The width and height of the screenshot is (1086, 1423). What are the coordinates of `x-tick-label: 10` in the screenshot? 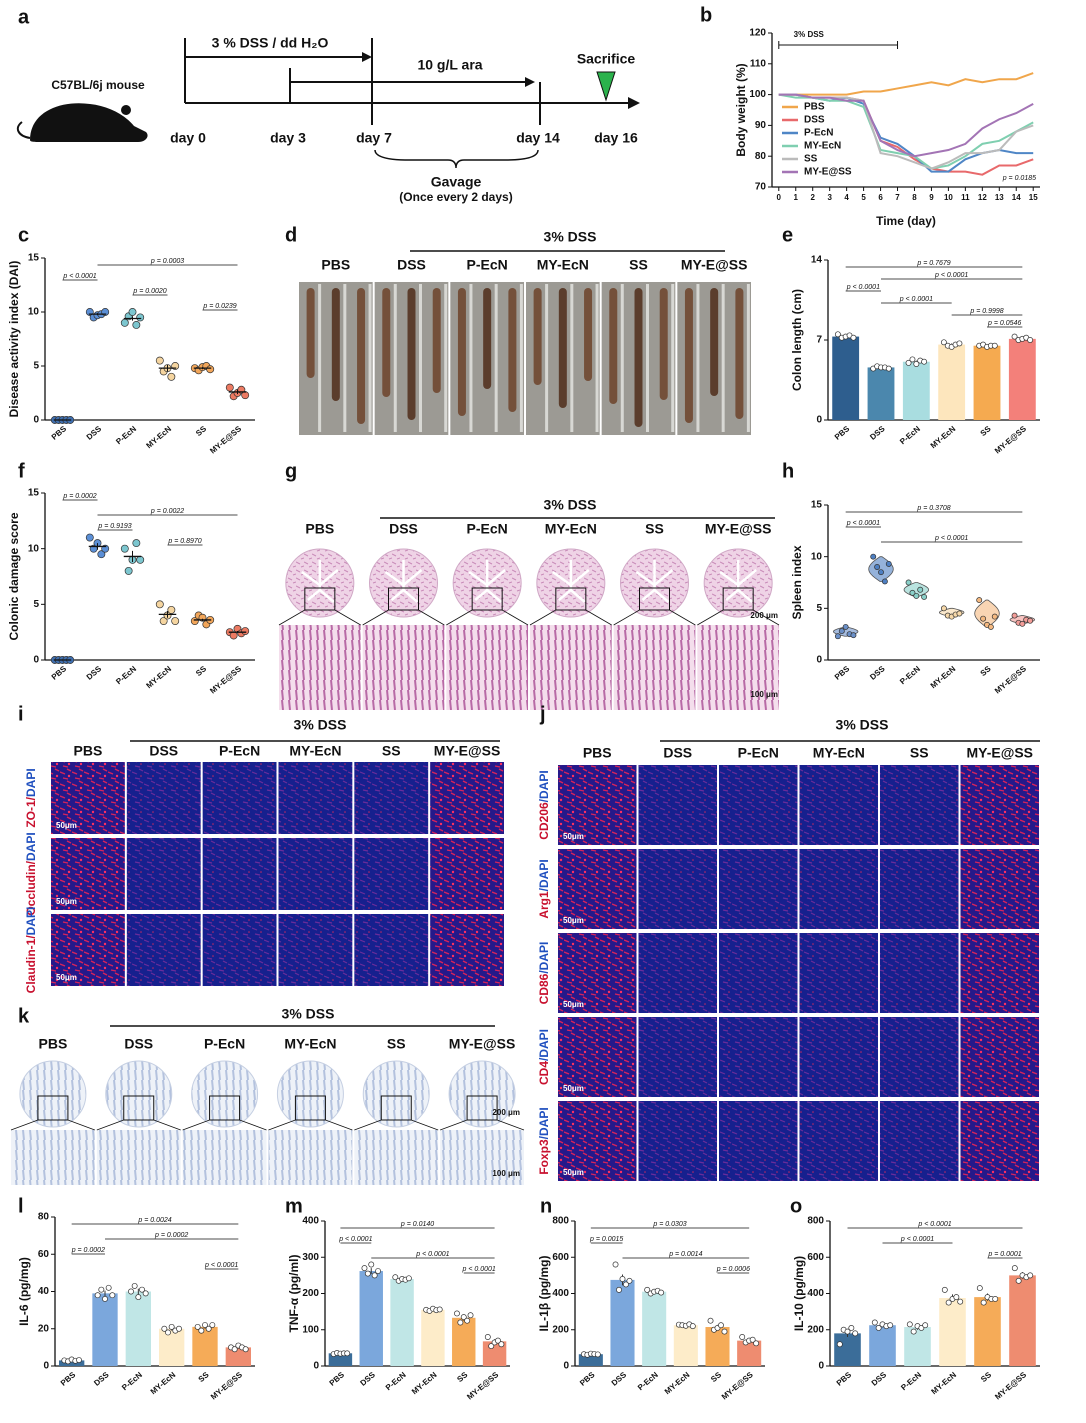 It's located at (948, 197).